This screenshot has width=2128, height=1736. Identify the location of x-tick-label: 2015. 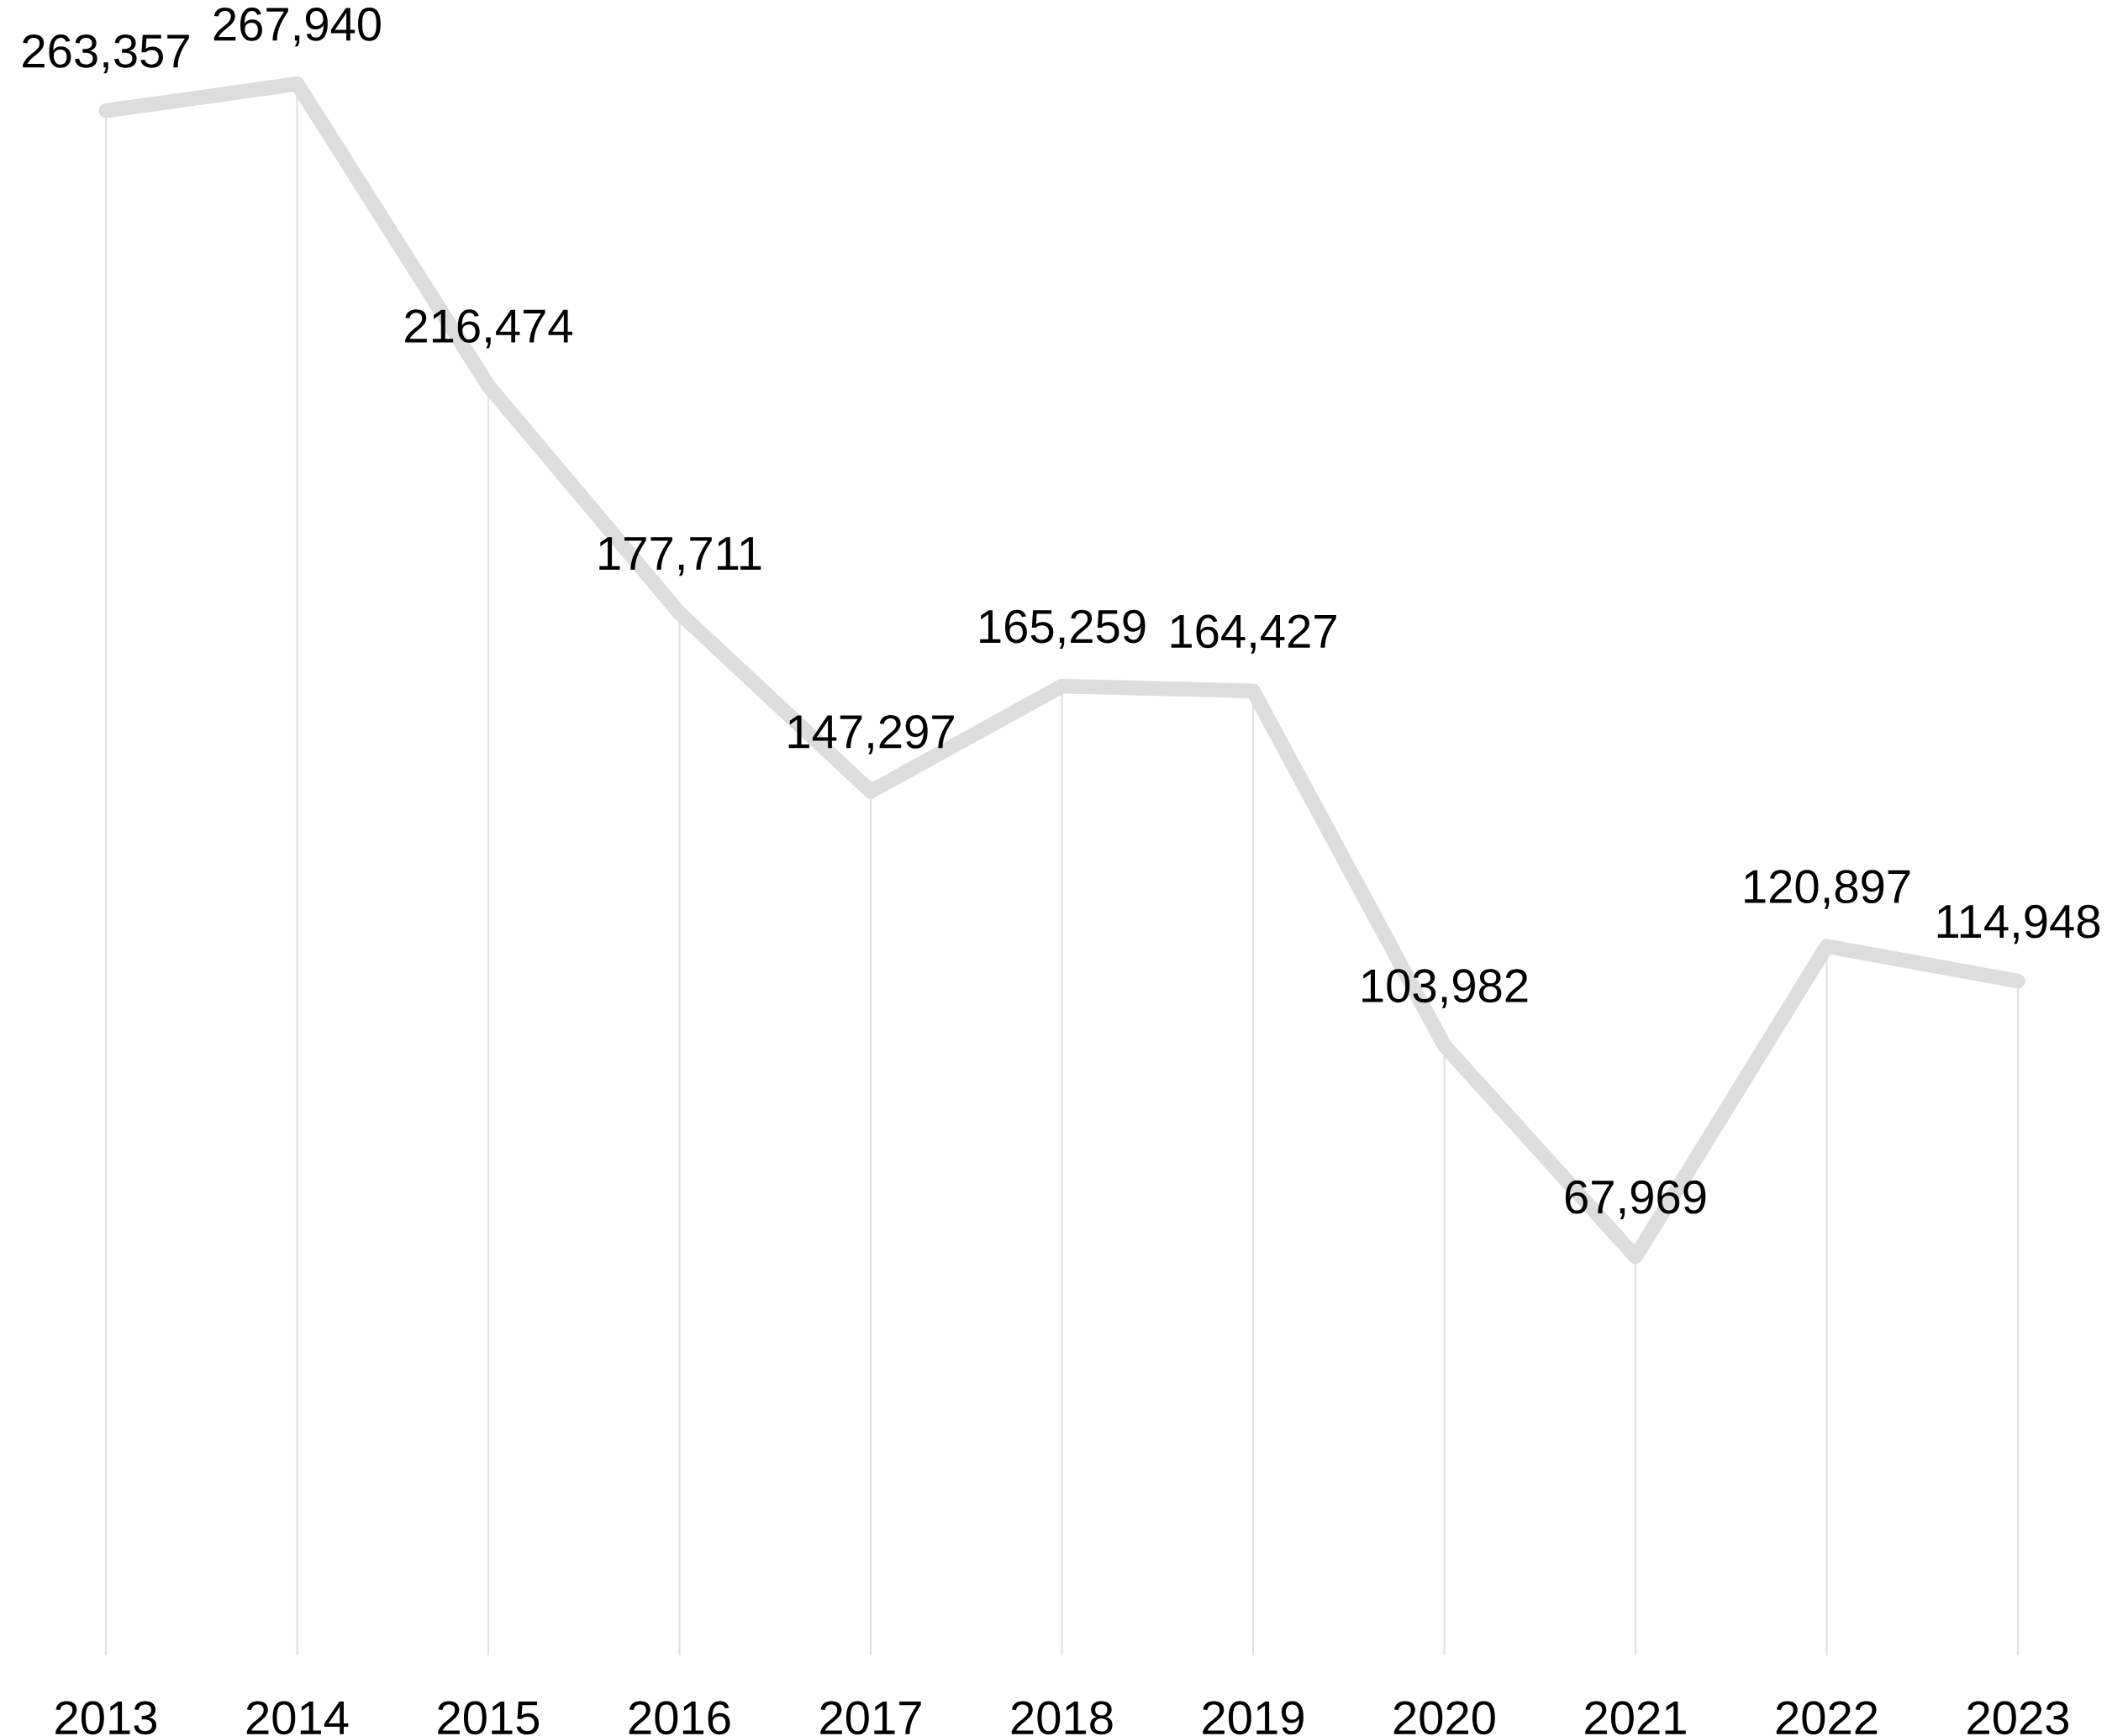
(489, 1718).